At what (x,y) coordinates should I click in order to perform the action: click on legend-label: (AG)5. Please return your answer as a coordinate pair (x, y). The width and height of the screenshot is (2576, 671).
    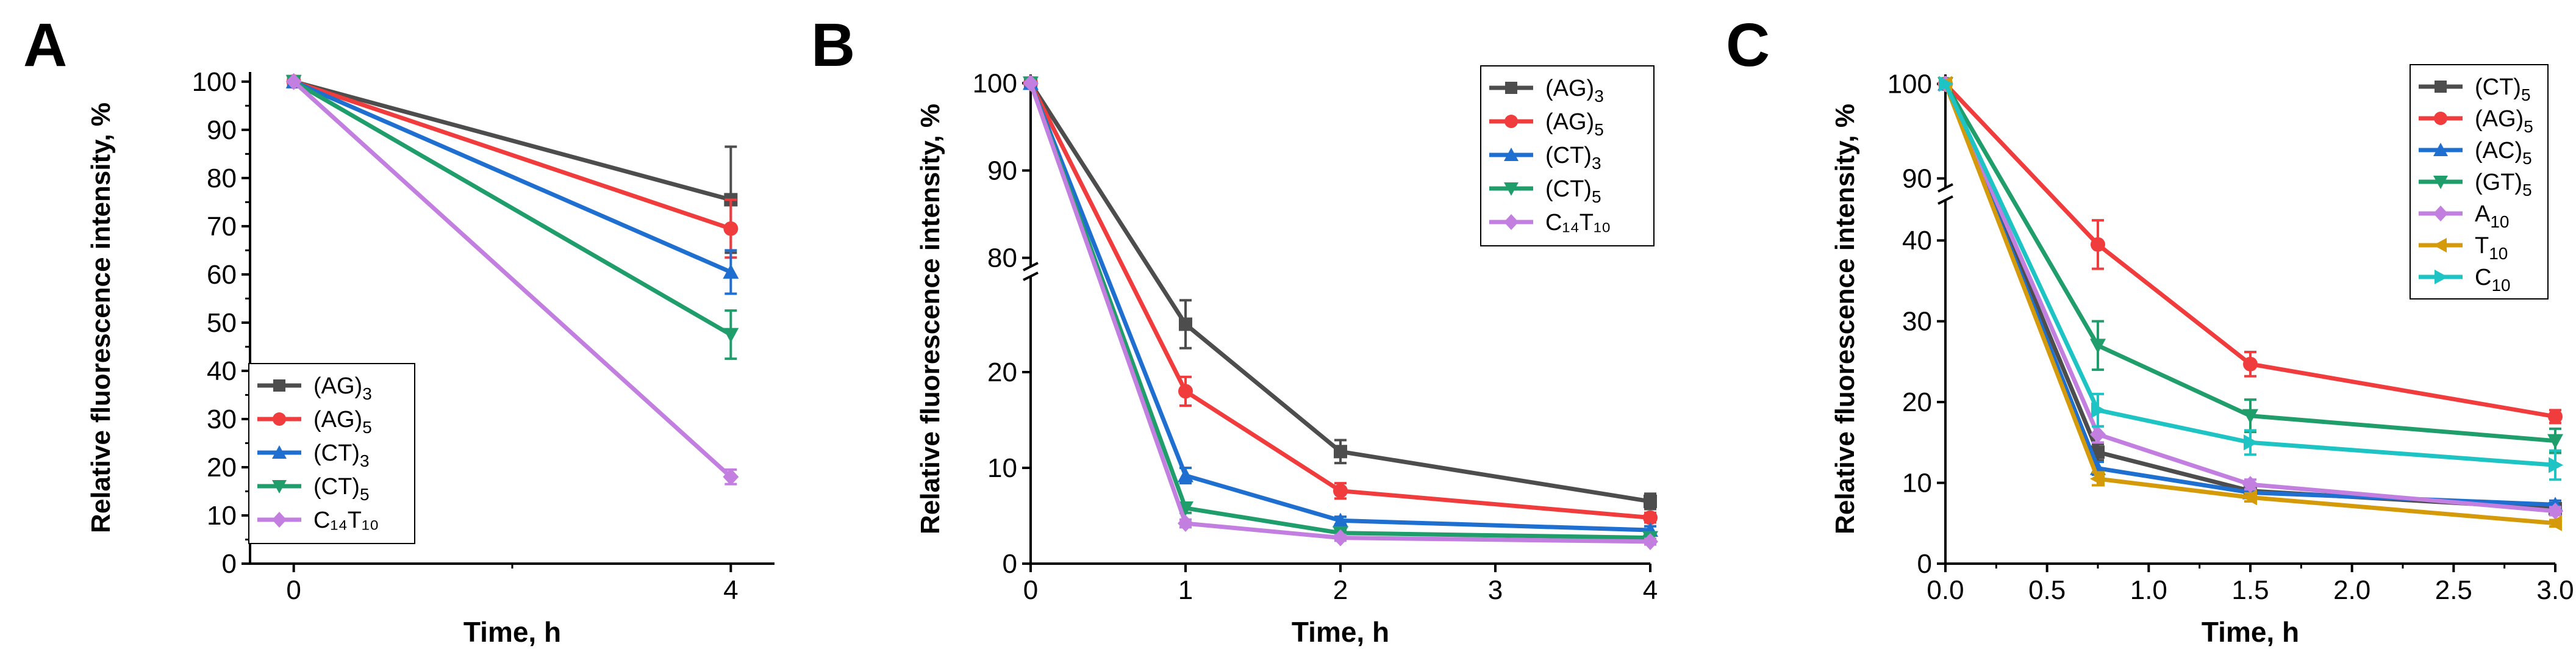
    Looking at the image, I should click on (2504, 121).